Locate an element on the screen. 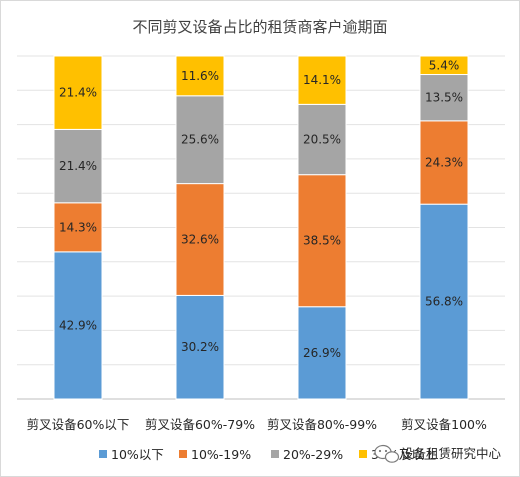 The width and height of the screenshot is (520, 477). data-label: 30.2% is located at coordinates (200, 347).